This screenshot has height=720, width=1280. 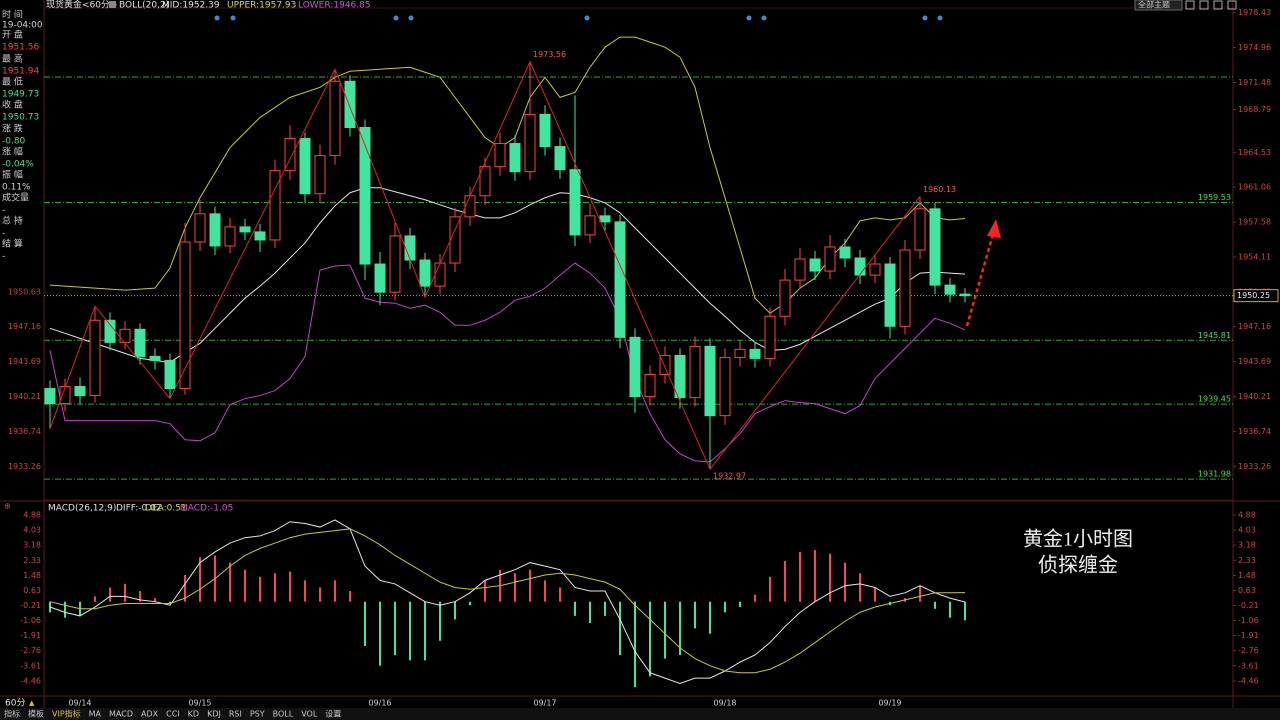 What do you see at coordinates (24, 291) in the screenshot?
I see `y-tick-label-left: 1950.63` at bounding box center [24, 291].